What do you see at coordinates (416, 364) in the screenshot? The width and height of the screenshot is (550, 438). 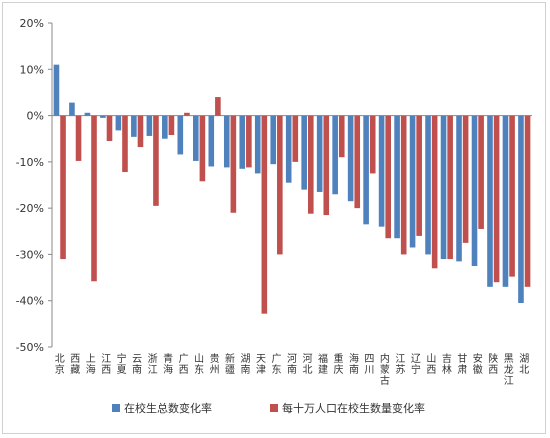 I see `x-category-label: 辽宁` at bounding box center [416, 364].